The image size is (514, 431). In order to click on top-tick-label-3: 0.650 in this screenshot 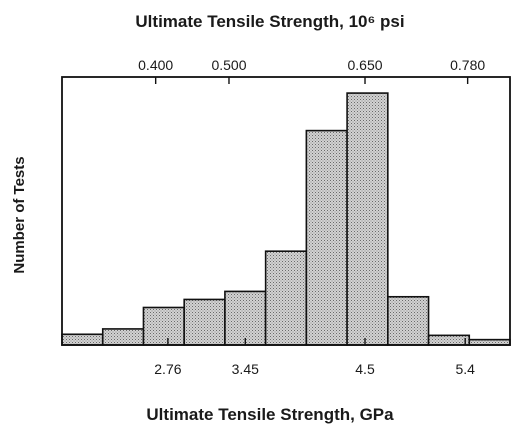, I will do `click(364, 65)`.